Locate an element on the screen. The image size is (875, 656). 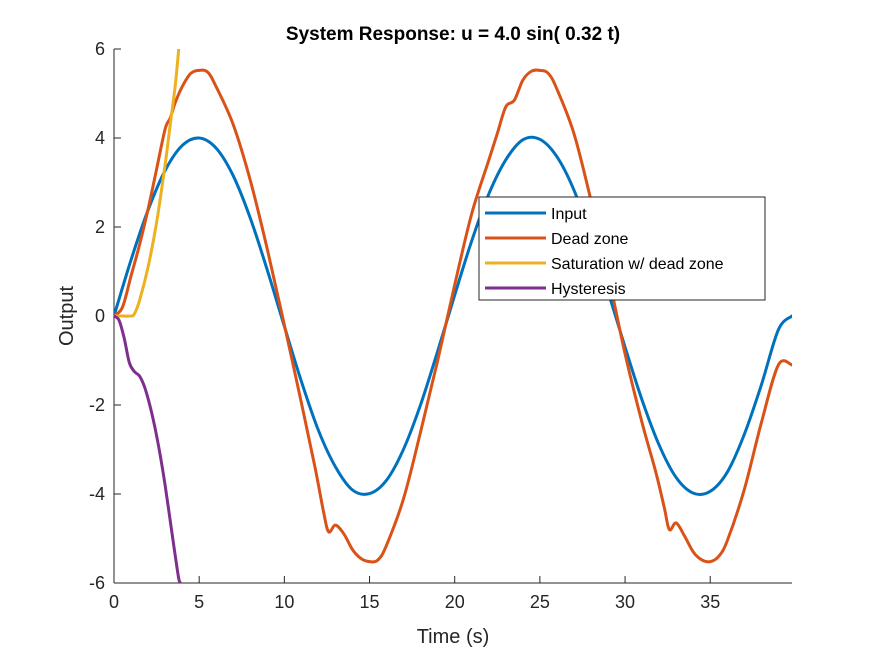
chart-title: System Response: u = 4.0 sin( 0.32 t) is located at coordinates (453, 34).